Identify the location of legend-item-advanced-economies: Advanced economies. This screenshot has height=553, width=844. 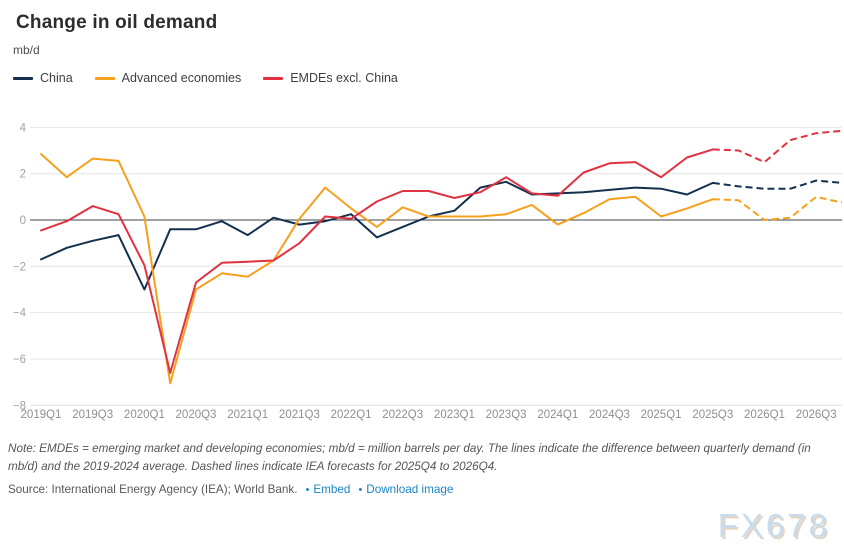
(168, 78).